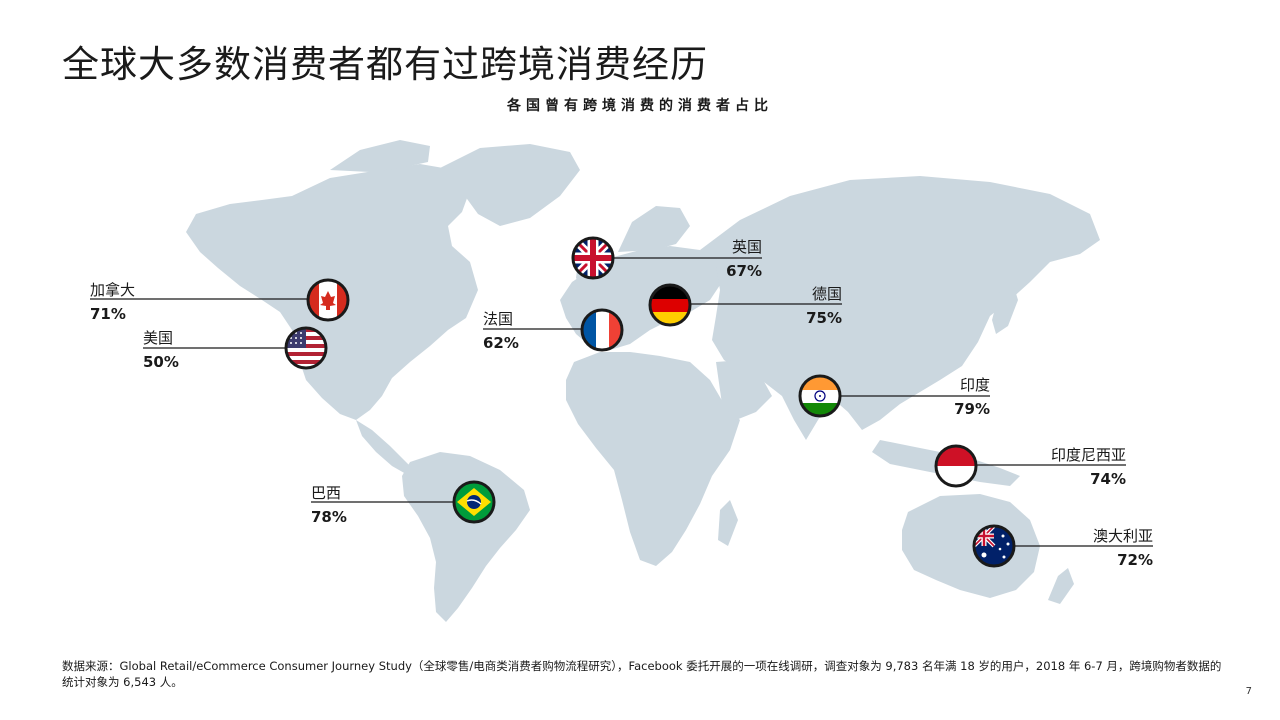  What do you see at coordinates (329, 517) in the screenshot?
I see `percent-value: 78%` at bounding box center [329, 517].